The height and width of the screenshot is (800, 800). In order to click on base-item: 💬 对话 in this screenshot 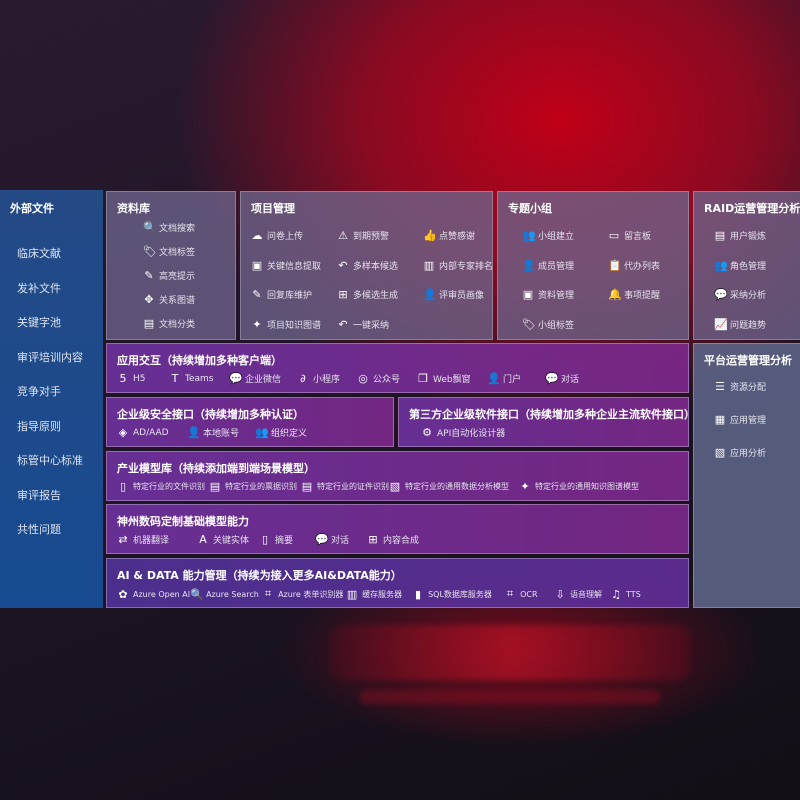, I will do `click(341, 539)`.